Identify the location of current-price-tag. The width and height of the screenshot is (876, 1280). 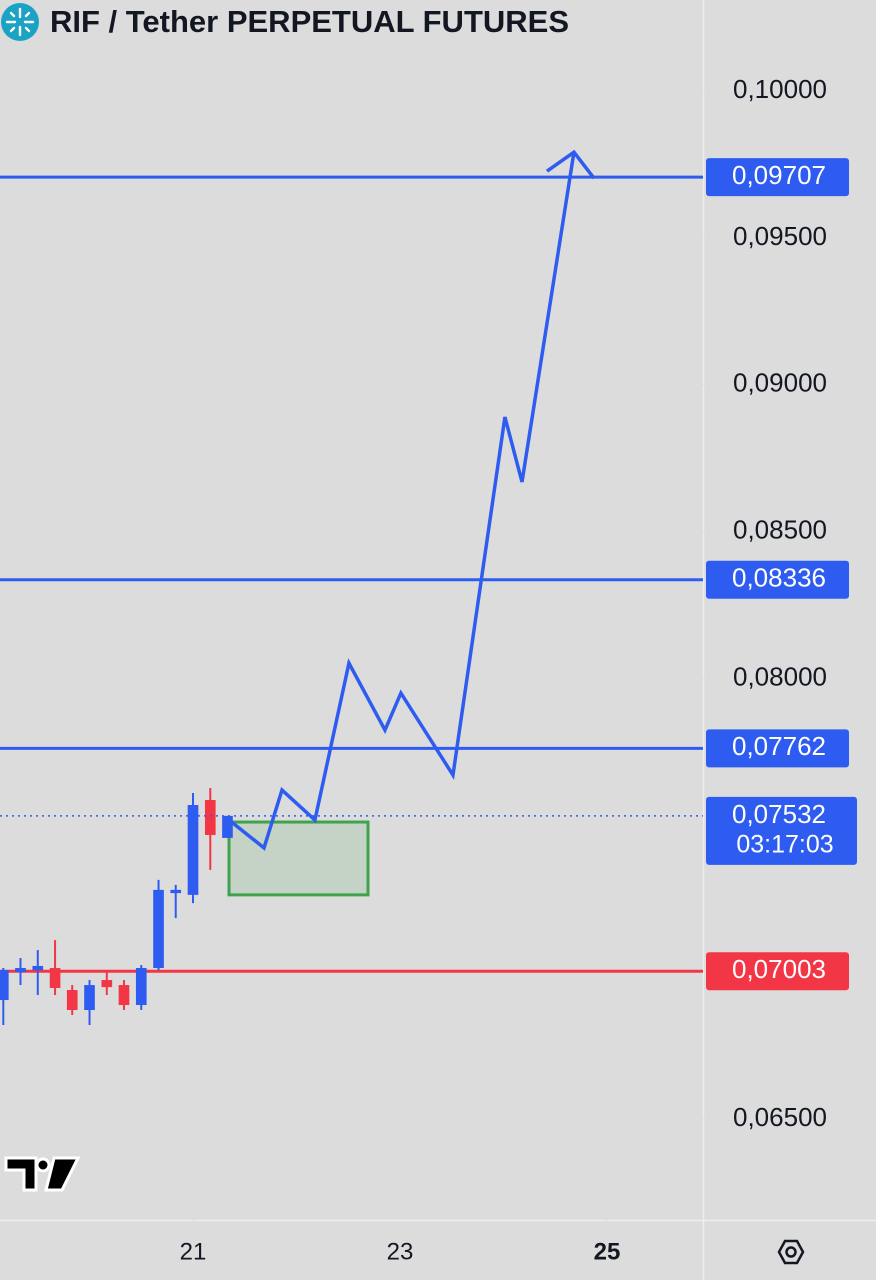
(781, 830).